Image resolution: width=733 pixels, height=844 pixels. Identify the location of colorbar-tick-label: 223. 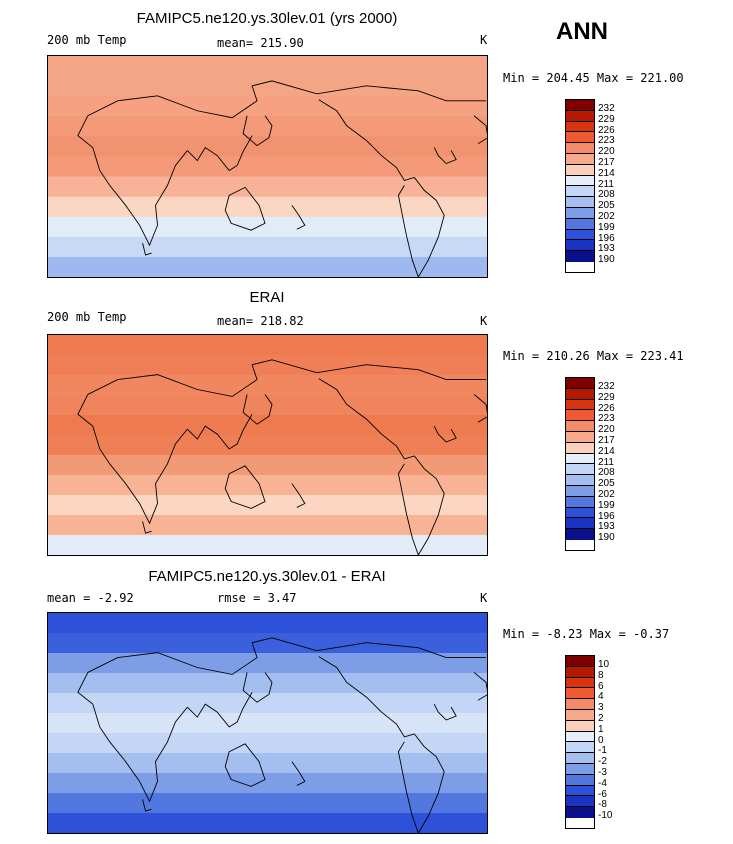
(606, 419).